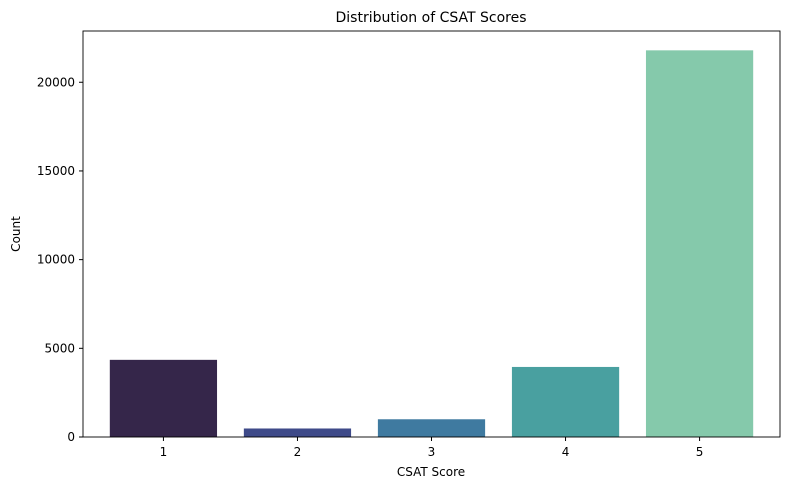 Image resolution: width=790 pixels, height=495 pixels. I want to click on y-tick-label: 20000, so click(56, 82).